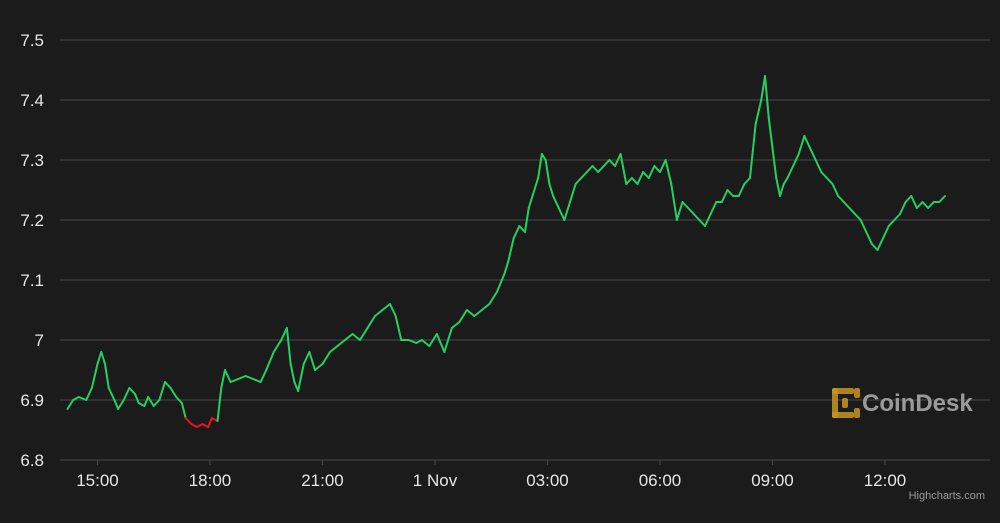 This screenshot has width=1000, height=523. Describe the element at coordinates (902, 403) in the screenshot. I see `coindesk-logo: CoinDesk` at that location.